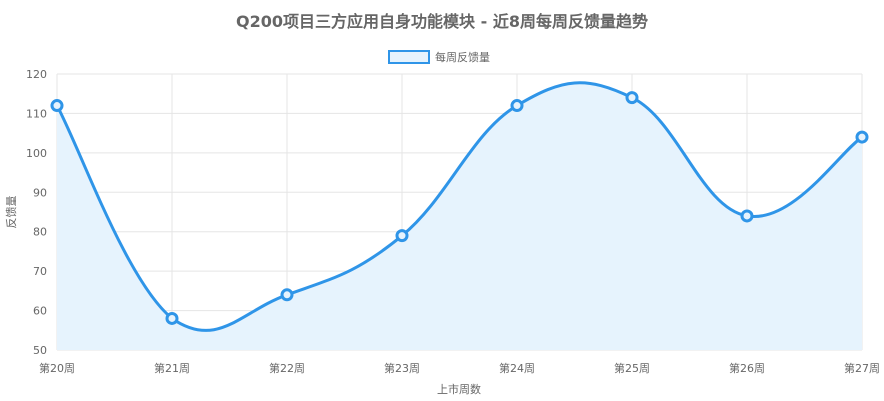 Image resolution: width=884 pixels, height=401 pixels. What do you see at coordinates (172, 368) in the screenshot?
I see `x-tick-label: 第21周` at bounding box center [172, 368].